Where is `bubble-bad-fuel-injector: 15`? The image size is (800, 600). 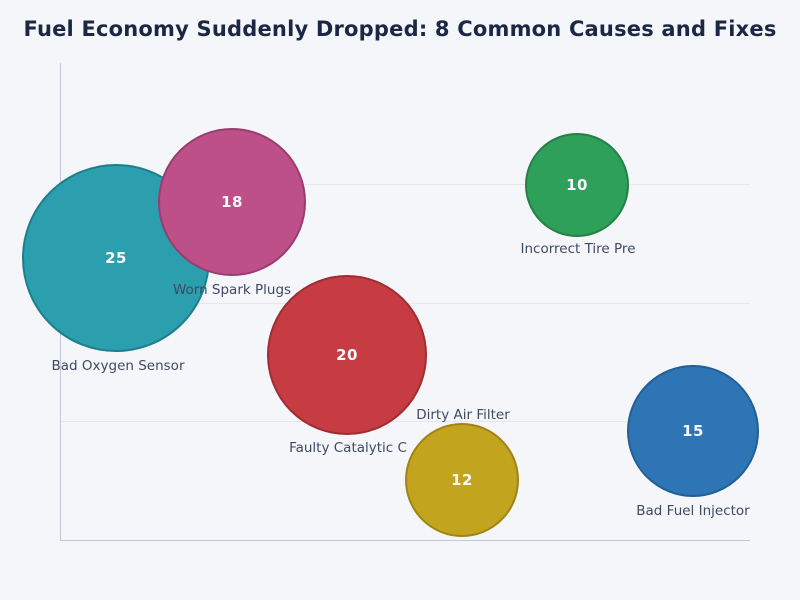
bubble-bad-fuel-injector: 15 is located at coordinates (693, 431).